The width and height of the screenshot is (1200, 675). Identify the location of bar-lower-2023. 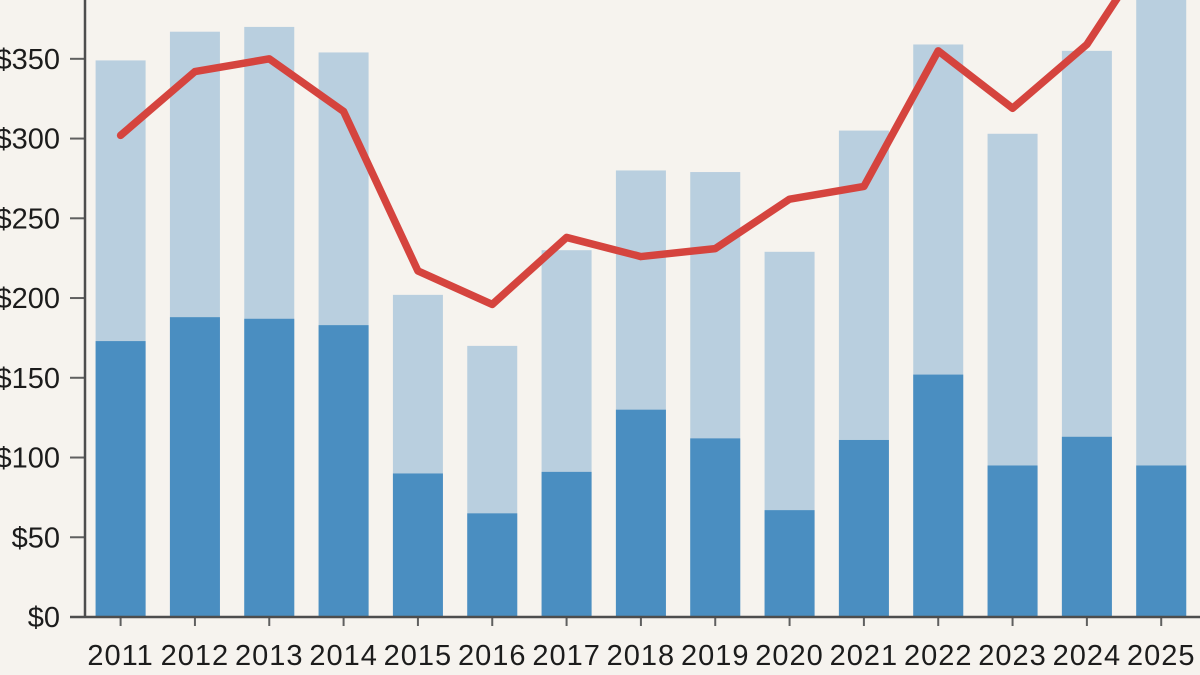
(1012, 541).